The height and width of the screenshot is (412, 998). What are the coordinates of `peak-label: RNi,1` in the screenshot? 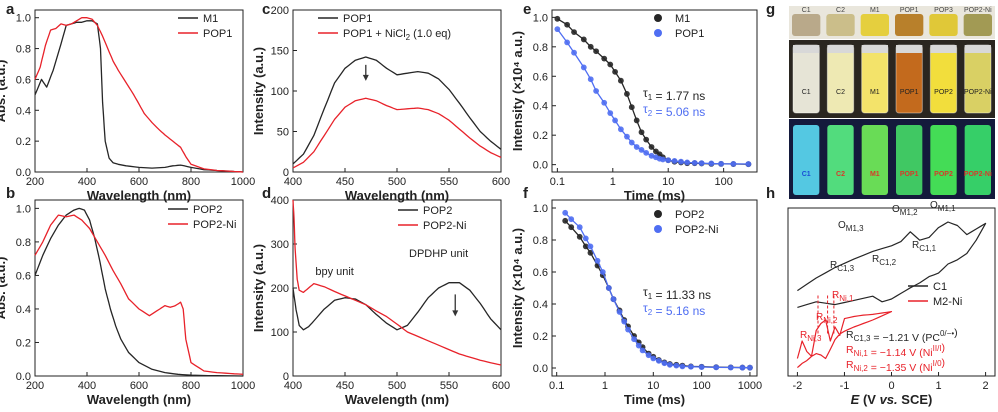 It's located at (843, 296).